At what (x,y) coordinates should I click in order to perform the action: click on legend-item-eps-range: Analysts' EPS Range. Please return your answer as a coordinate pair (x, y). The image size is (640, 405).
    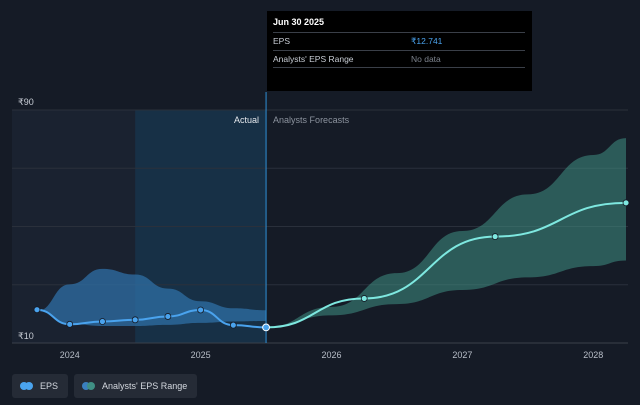
    Looking at the image, I should click on (136, 386).